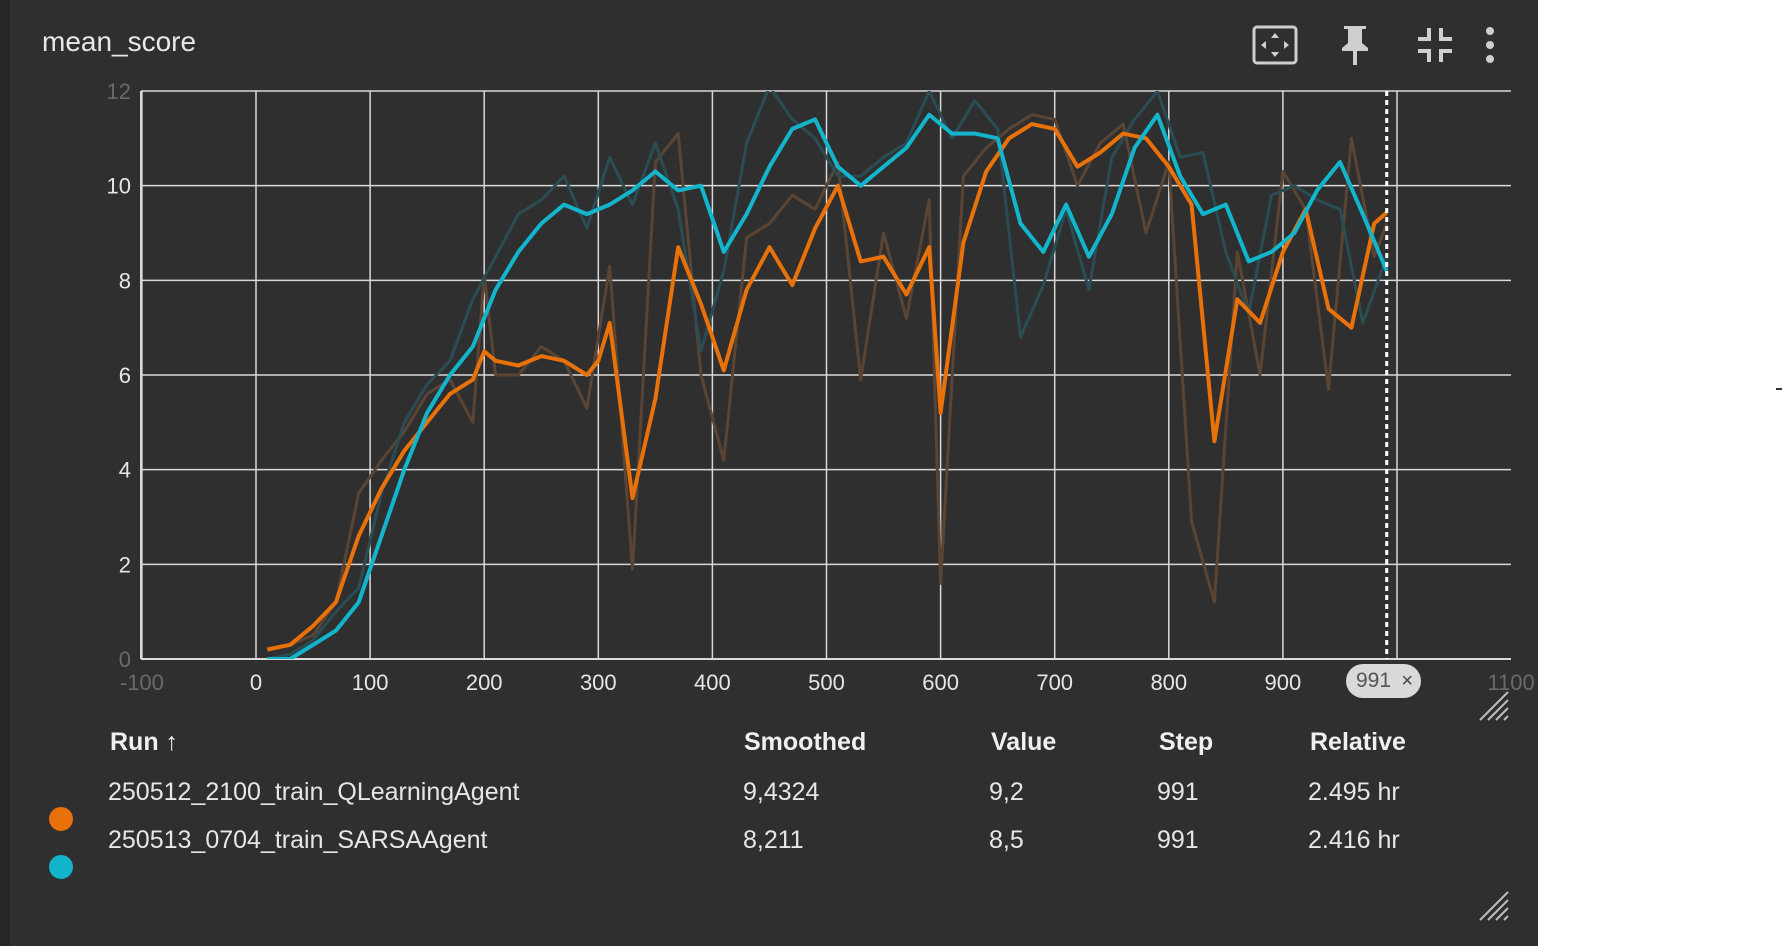 This screenshot has width=1782, height=946. I want to click on x-tick-label: 400, so click(712, 682).